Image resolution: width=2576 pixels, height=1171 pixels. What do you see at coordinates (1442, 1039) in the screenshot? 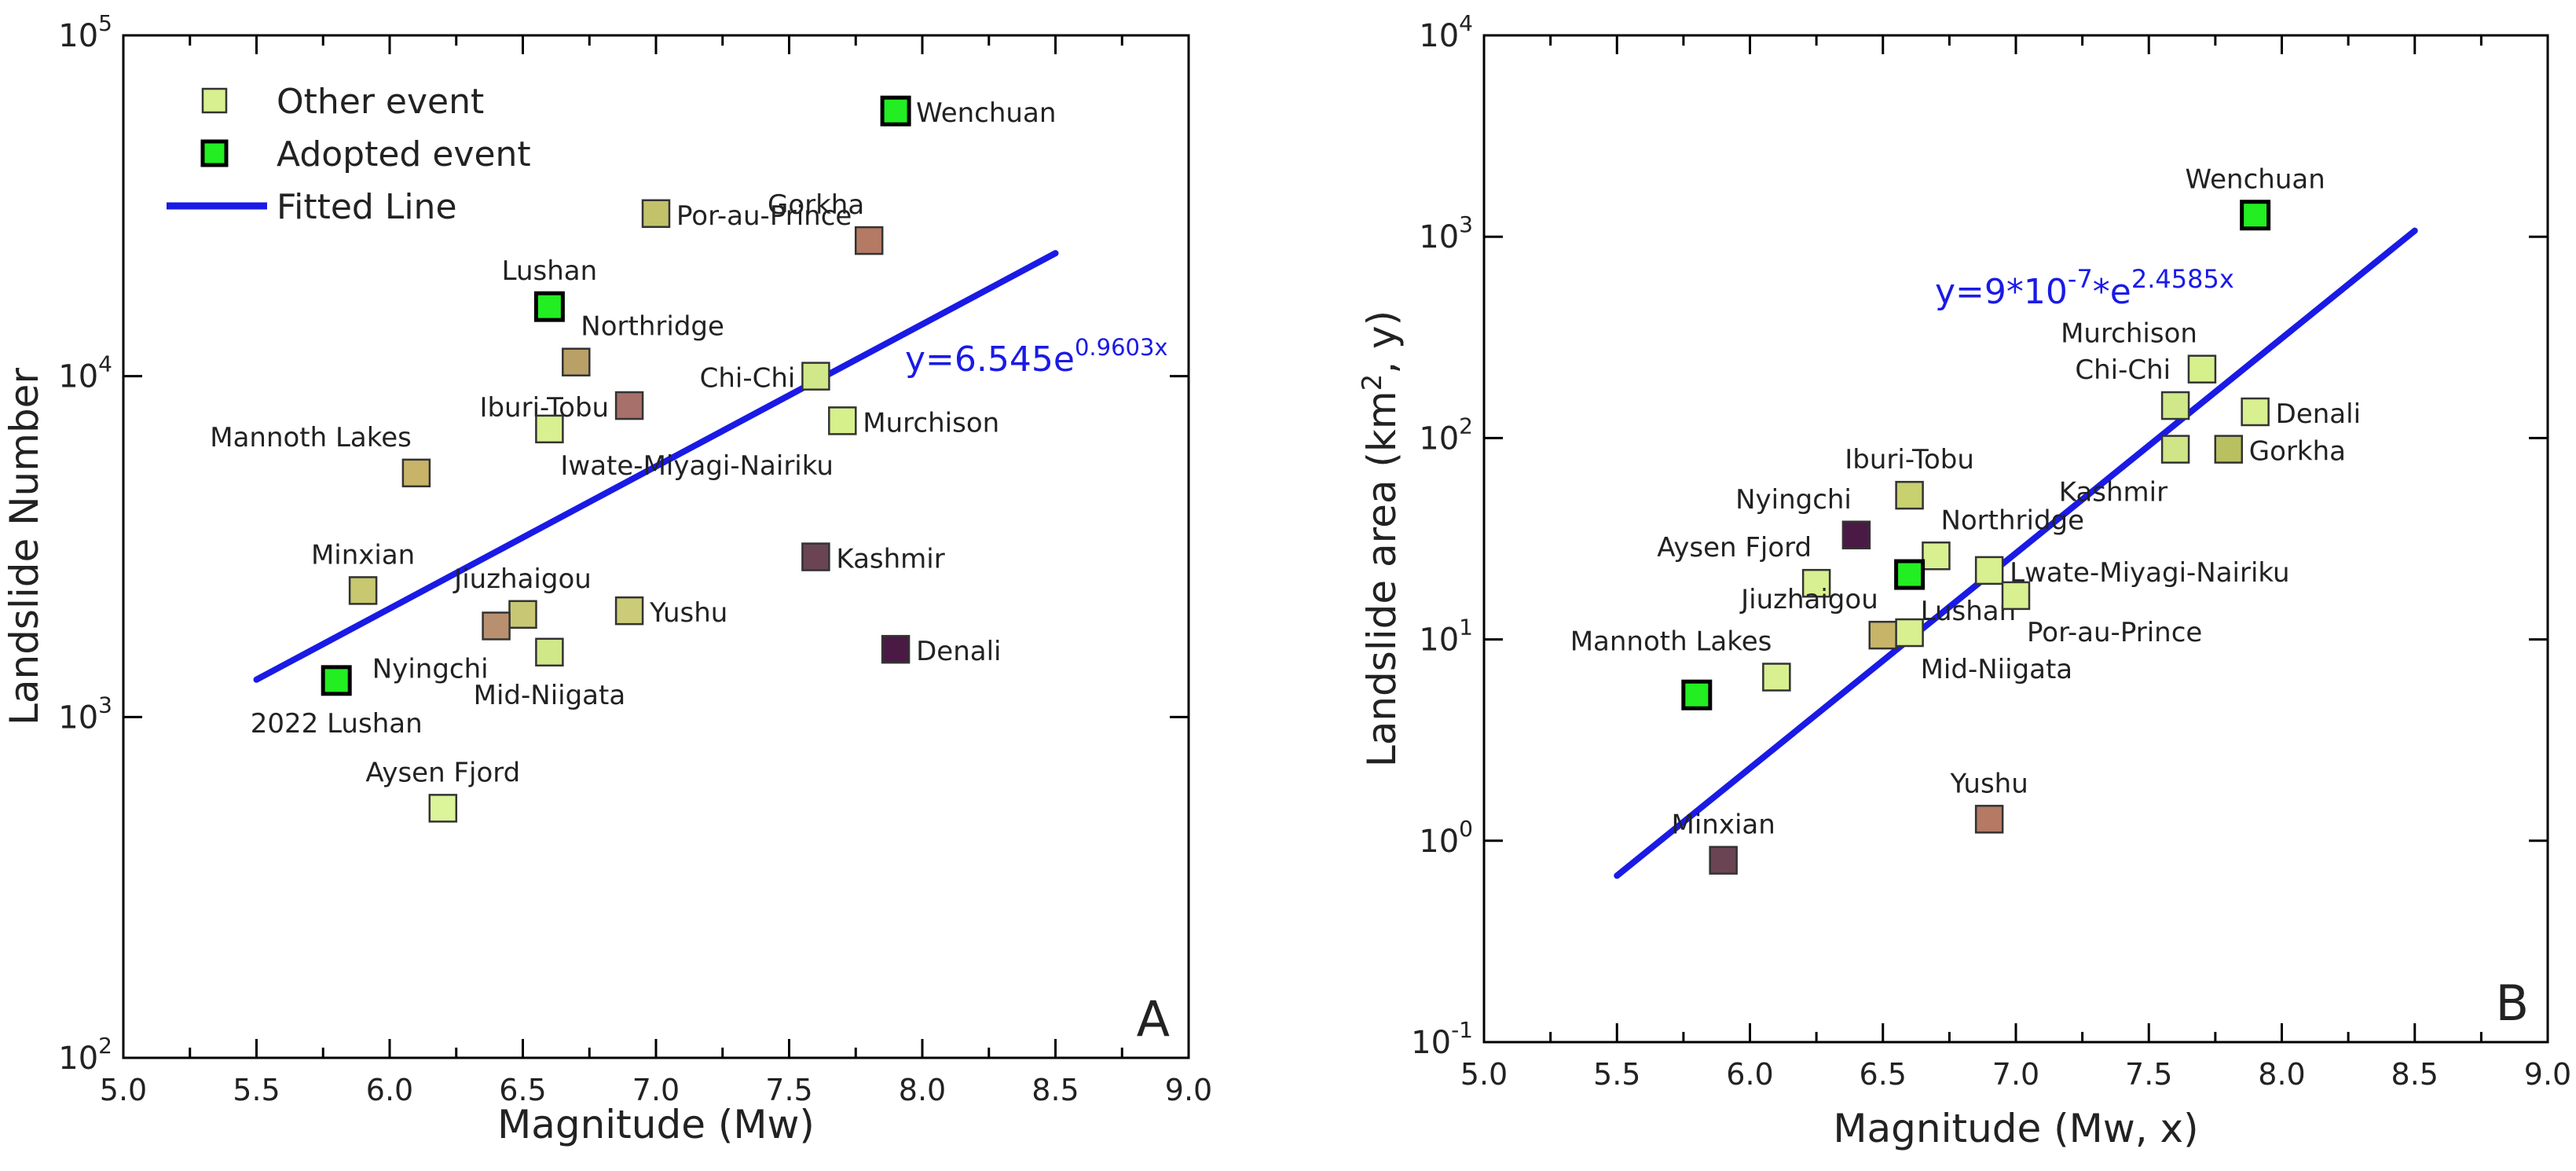
I see `y-tick-label: 10⁻¹` at bounding box center [1442, 1039].